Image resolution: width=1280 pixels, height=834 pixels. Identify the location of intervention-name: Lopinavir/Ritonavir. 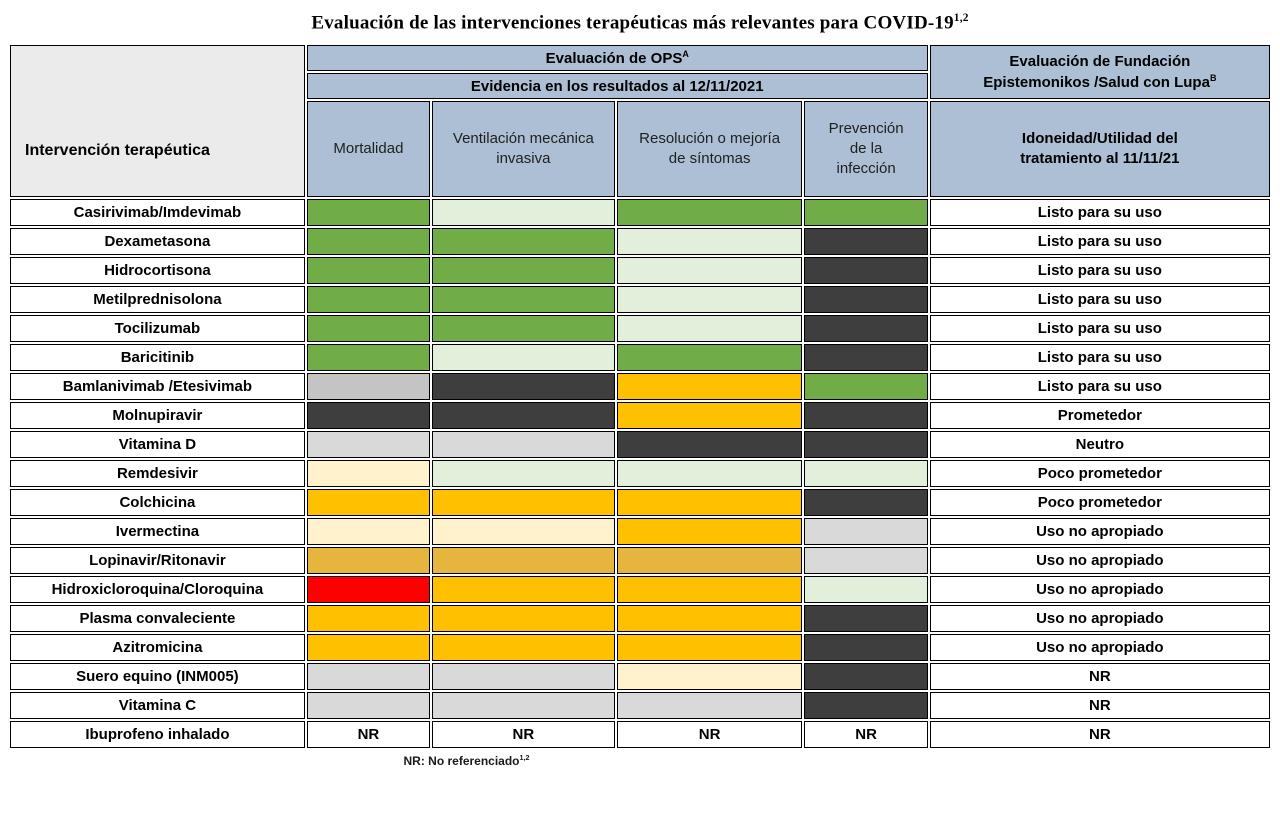
(157, 561).